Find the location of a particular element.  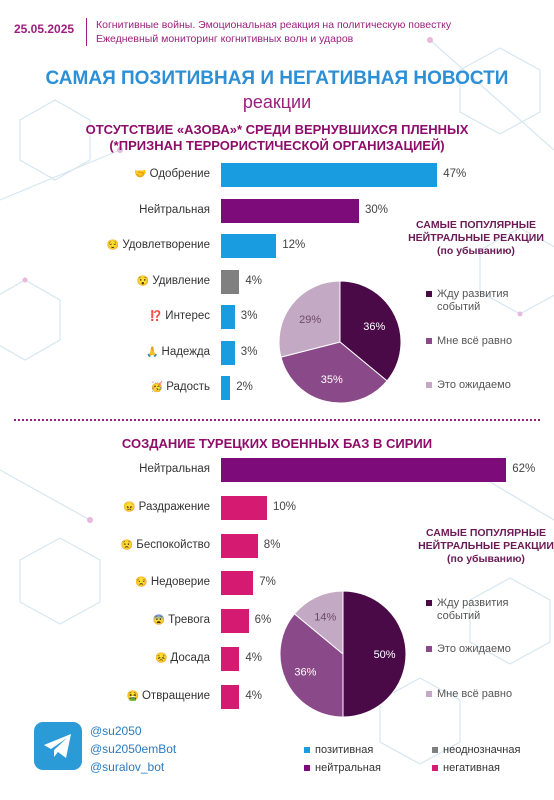

pie-value-label: 29% is located at coordinates (310, 320).